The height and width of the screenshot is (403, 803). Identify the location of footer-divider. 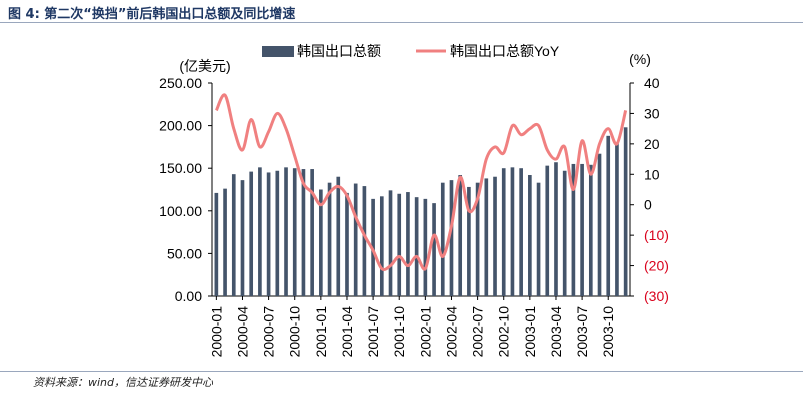
(401, 371).